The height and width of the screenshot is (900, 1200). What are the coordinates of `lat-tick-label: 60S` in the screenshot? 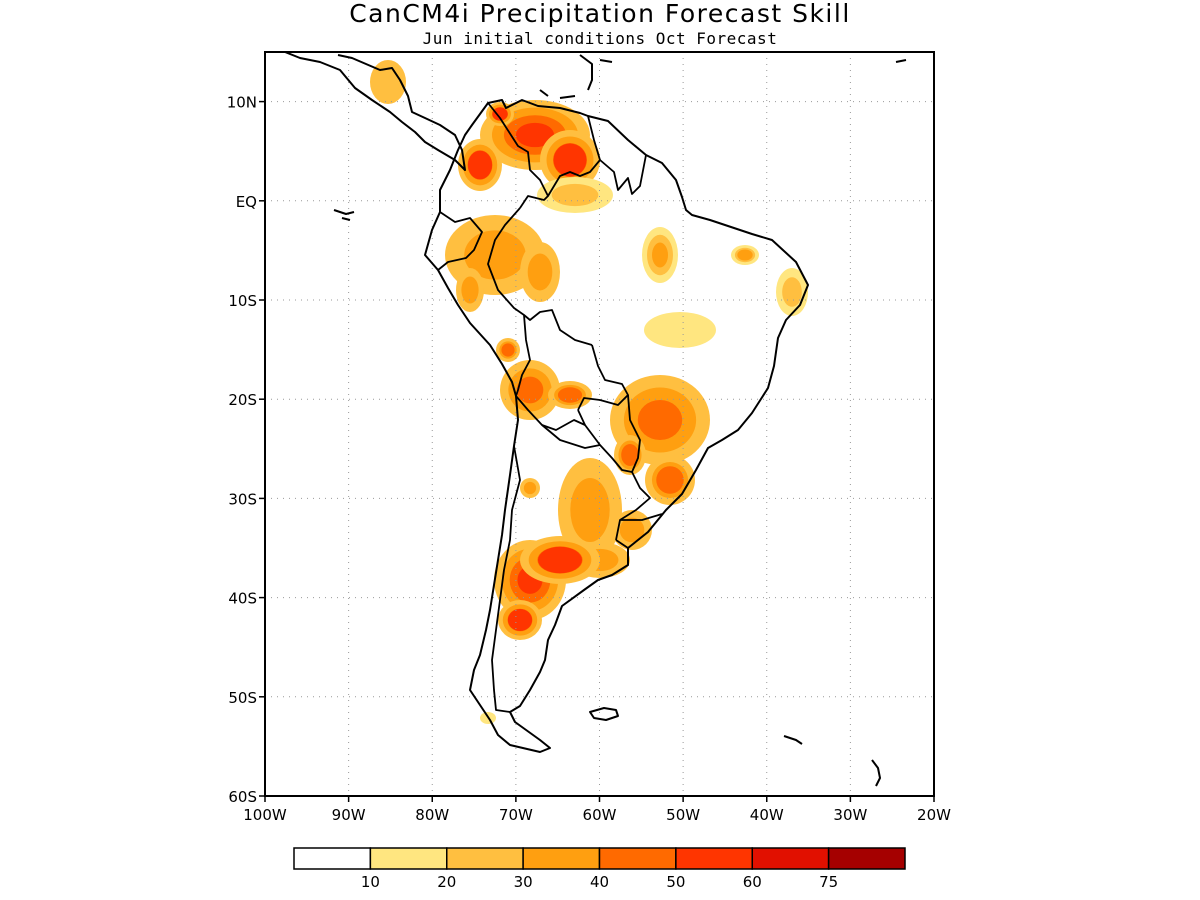 It's located at (242, 797).